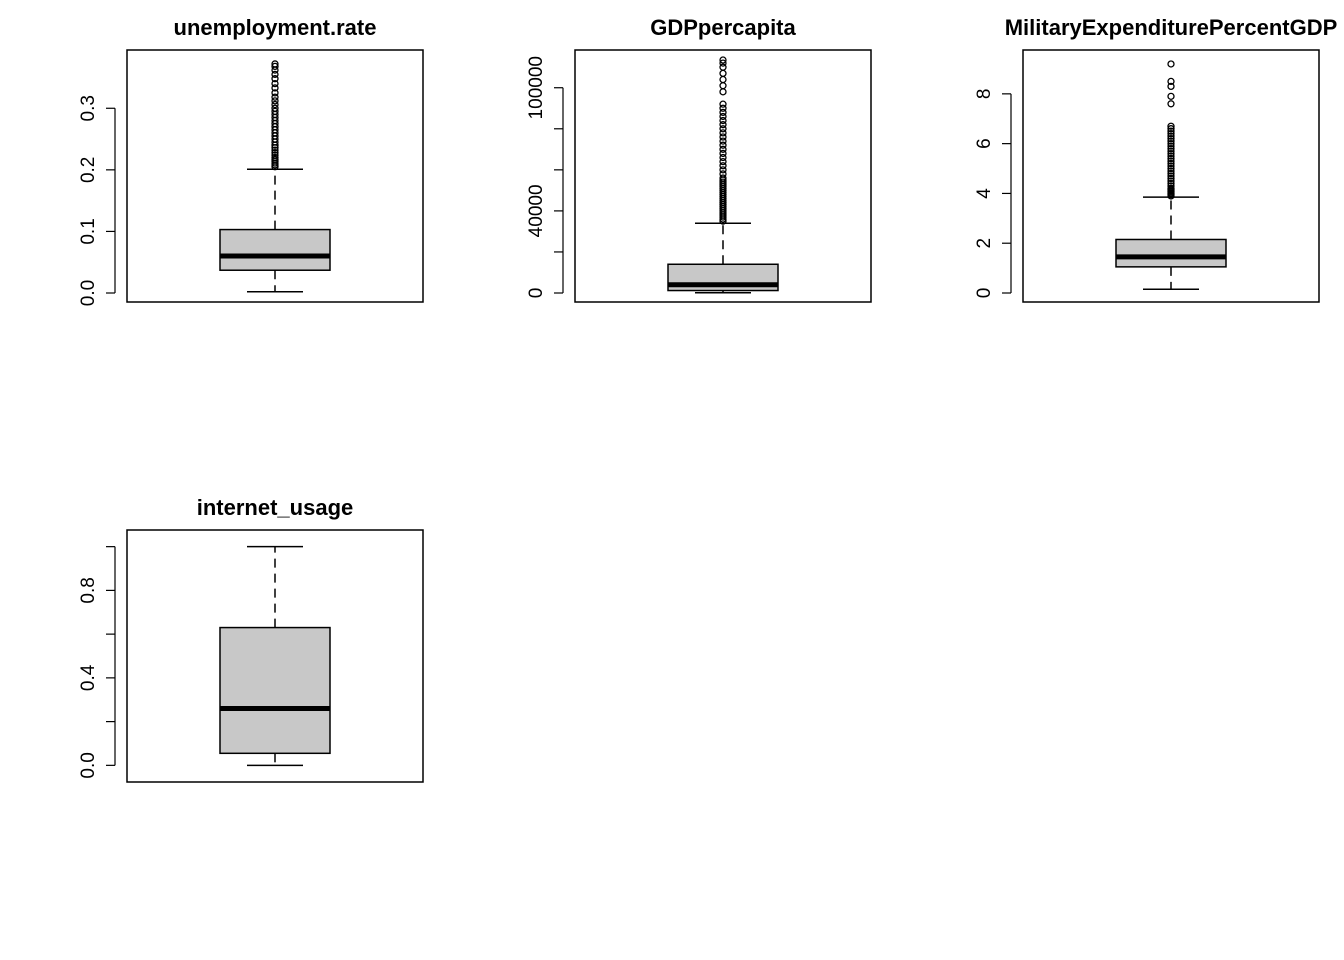 This screenshot has height=960, width=1344. What do you see at coordinates (1171, 27) in the screenshot?
I see `plot-title: MilitaryExpenditurePercentGDP` at bounding box center [1171, 27].